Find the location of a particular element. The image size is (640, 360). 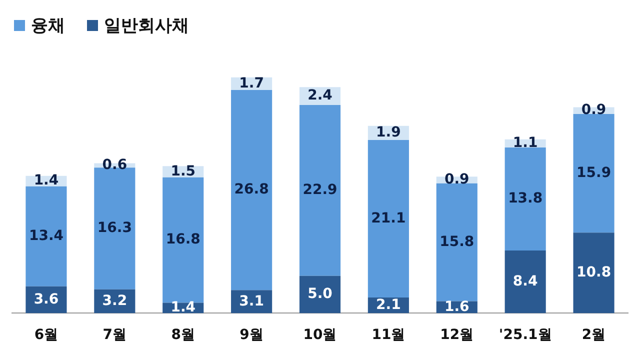

data-label: 3.6 is located at coordinates (46, 299).